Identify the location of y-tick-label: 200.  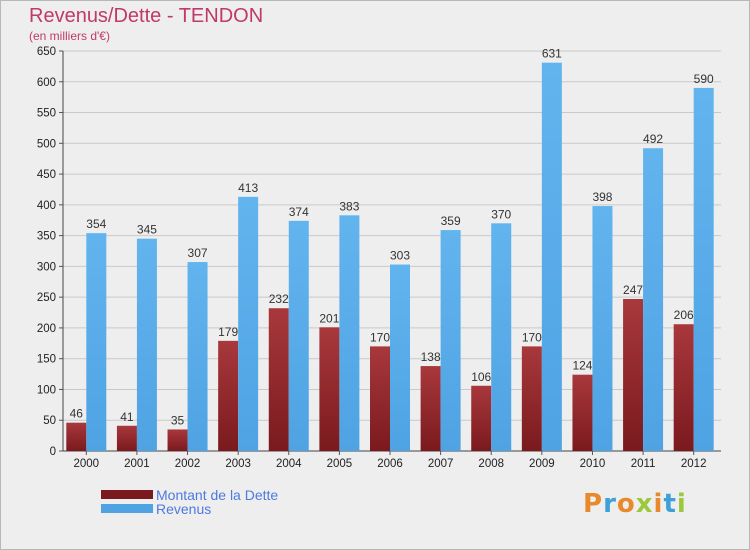
(46, 329).